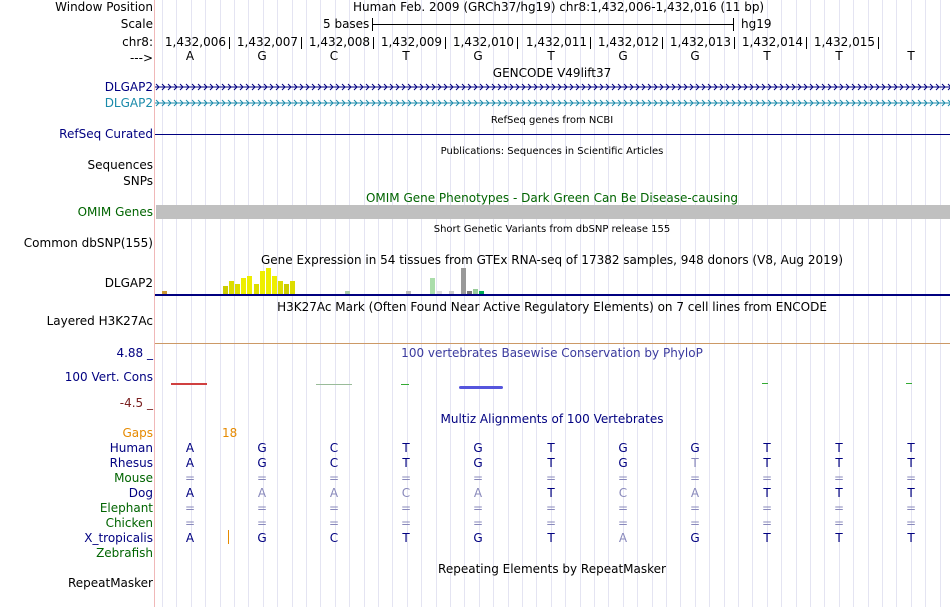 Image resolution: width=950 pixels, height=607 pixels. What do you see at coordinates (133, 478) in the screenshot?
I see `multiz-species-label: Mouse` at bounding box center [133, 478].